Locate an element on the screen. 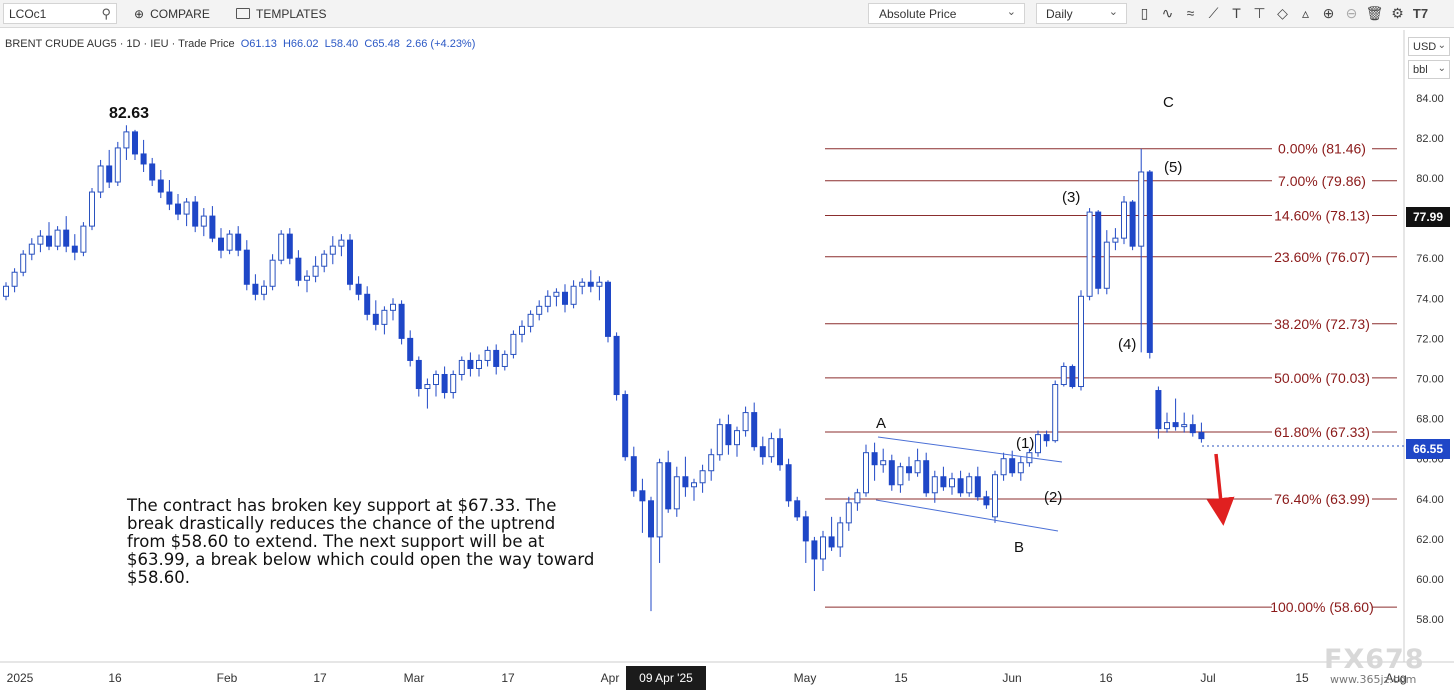 This screenshot has height=692, width=1454. fib-level-label: 38.20% (72.73) is located at coordinates (1322, 324).